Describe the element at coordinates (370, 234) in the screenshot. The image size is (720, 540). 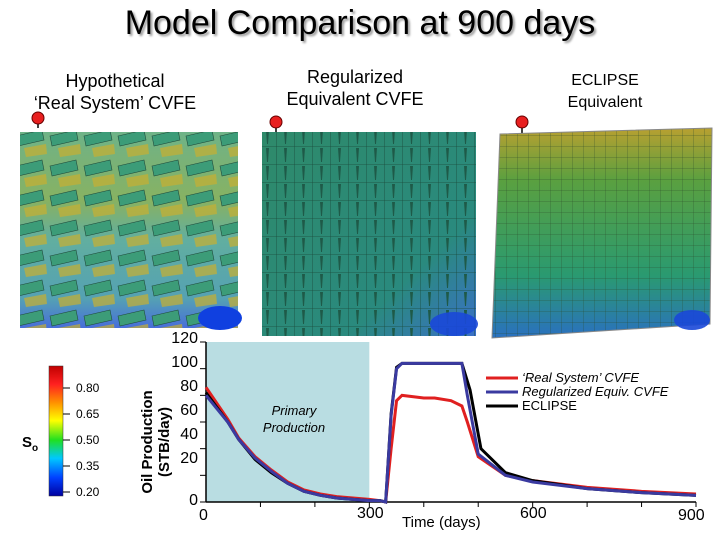
I see `regularized-model-image` at that location.